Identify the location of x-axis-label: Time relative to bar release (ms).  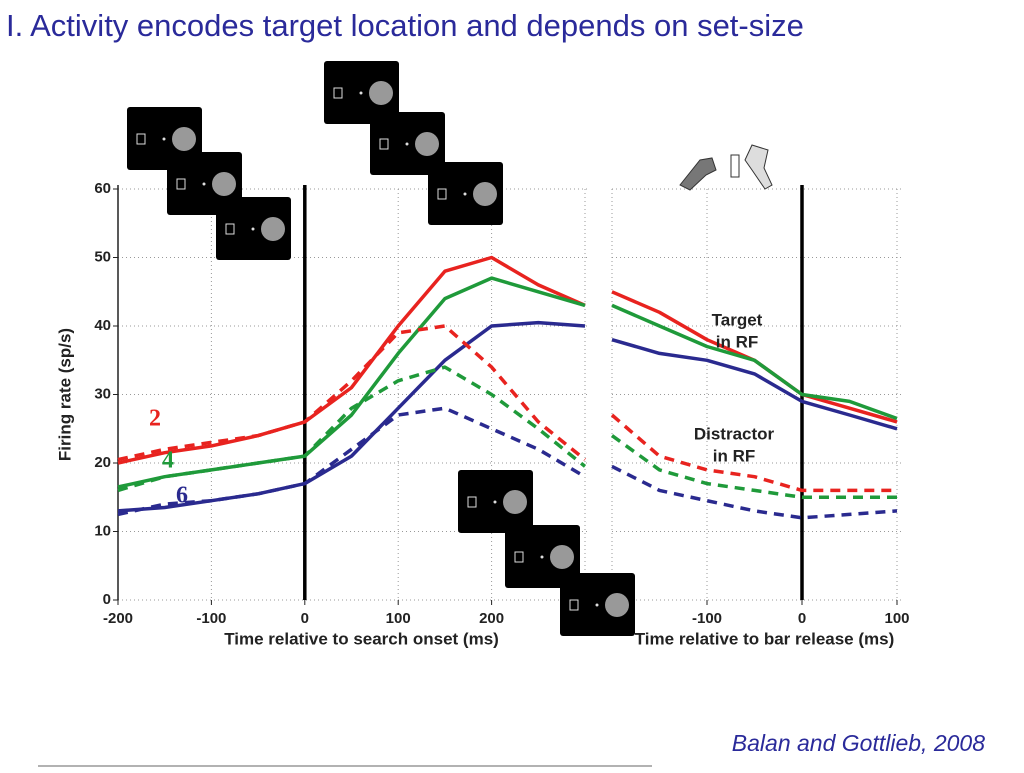
(765, 638).